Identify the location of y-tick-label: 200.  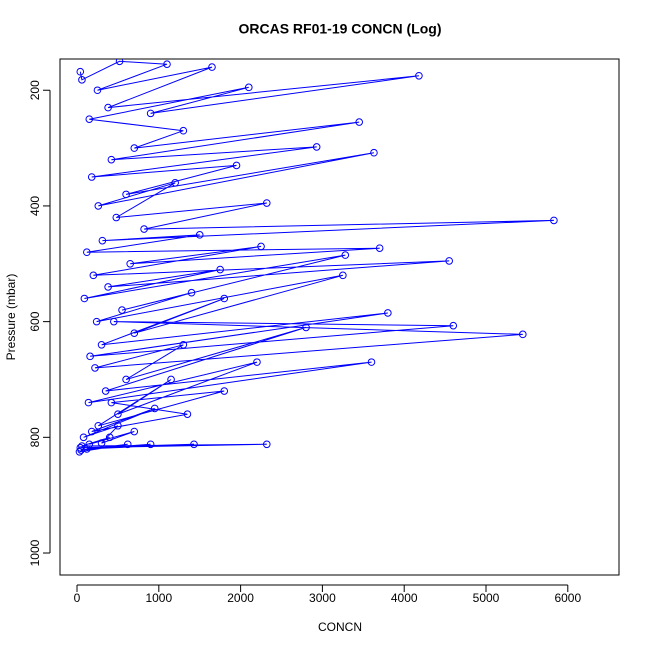
(35, 90).